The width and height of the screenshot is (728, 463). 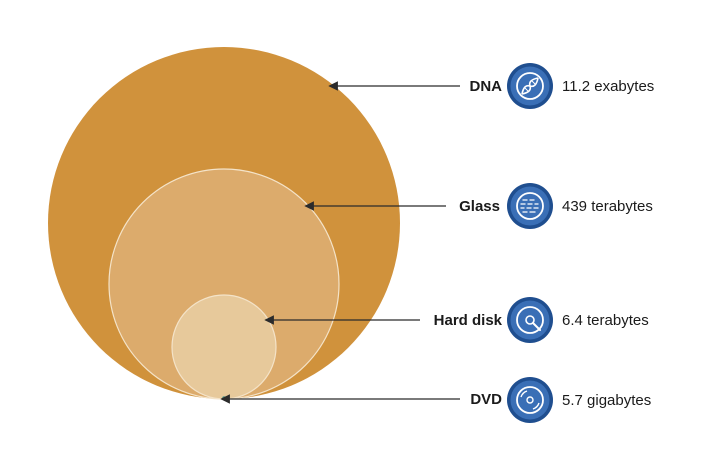 What do you see at coordinates (479, 206) in the screenshot?
I see `glass-label: Glass` at bounding box center [479, 206].